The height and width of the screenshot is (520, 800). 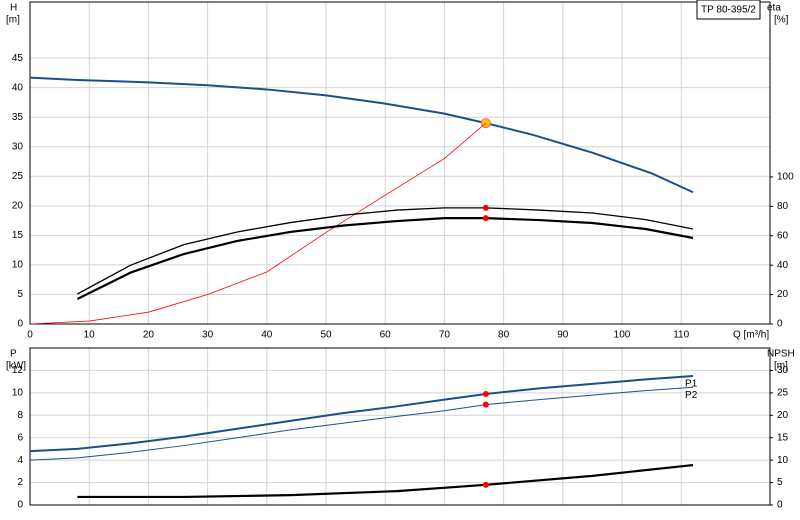 I want to click on y-tick-label: 12, so click(x=18, y=370).